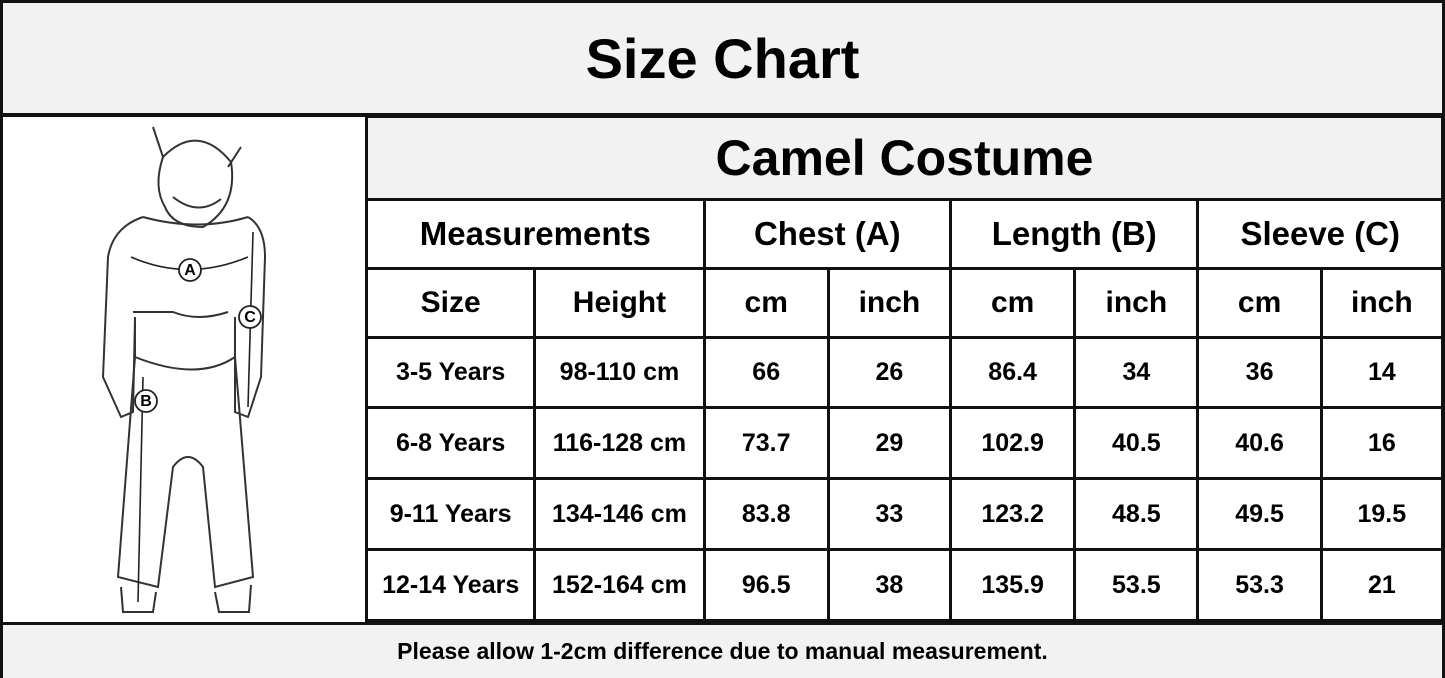 This screenshot has width=1445, height=678. What do you see at coordinates (1320, 234) in the screenshot?
I see `group-header: Sleeve (C)` at bounding box center [1320, 234].